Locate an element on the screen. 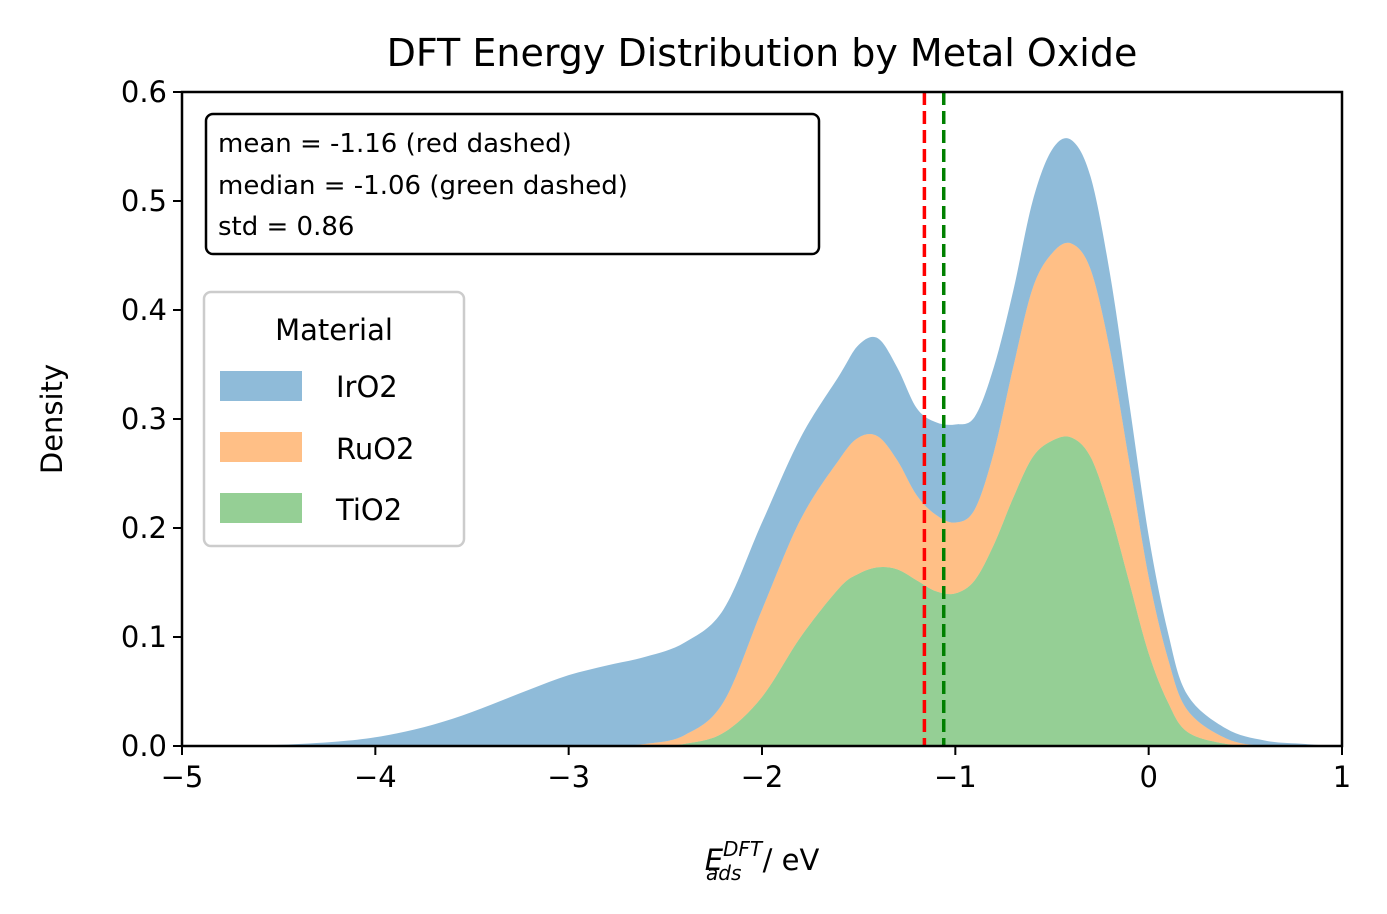  x-tick-label: −2 is located at coordinates (762, 777).